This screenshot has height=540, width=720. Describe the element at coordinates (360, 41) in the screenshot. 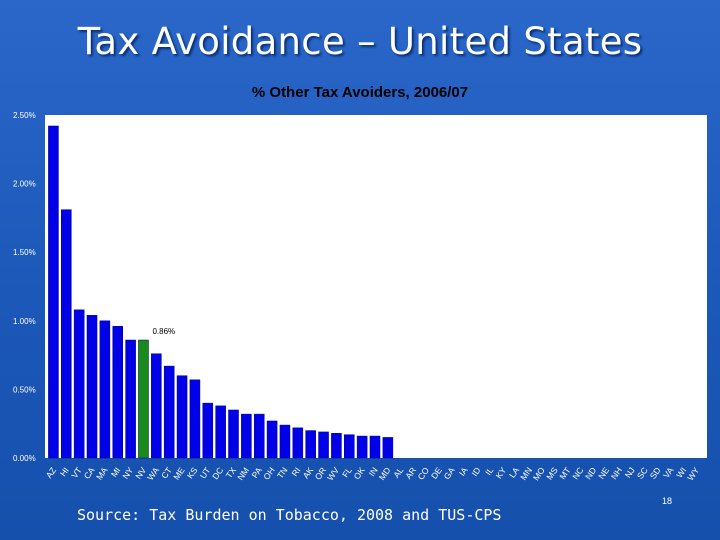

I see `slide-title: Tax Avoidance – United States` at that location.